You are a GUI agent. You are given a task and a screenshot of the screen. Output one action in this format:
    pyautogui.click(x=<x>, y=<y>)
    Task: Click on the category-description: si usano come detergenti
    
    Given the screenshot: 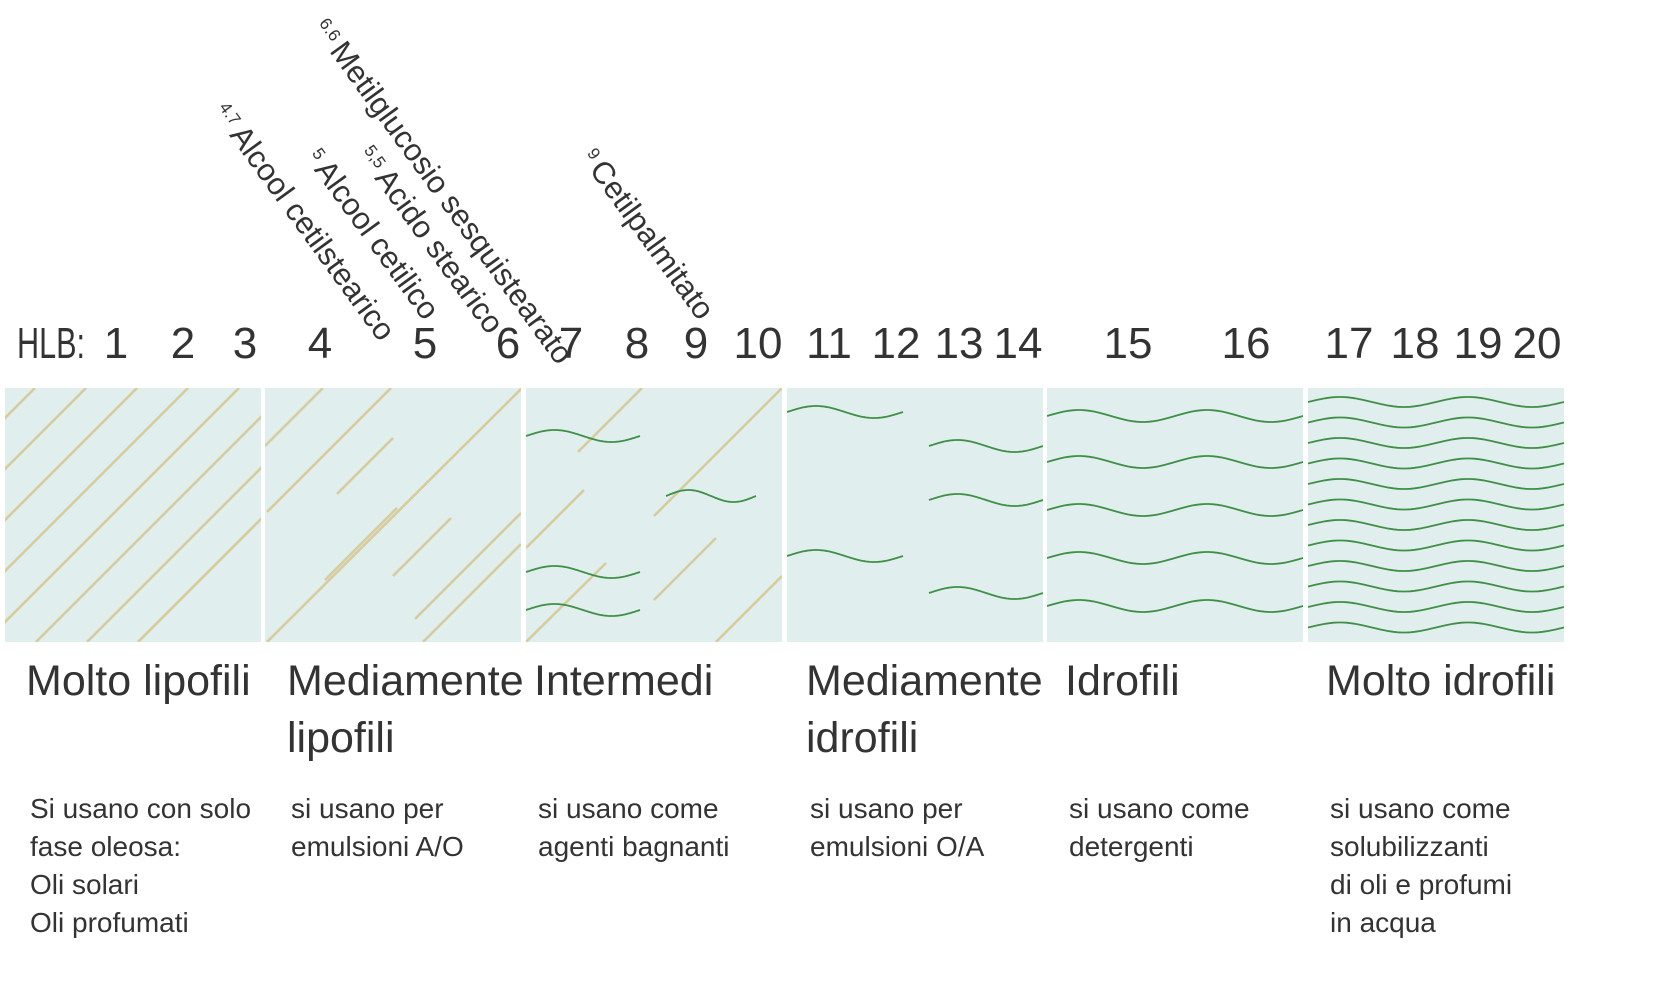 What is the action you would take?
    pyautogui.click(x=1159, y=827)
    